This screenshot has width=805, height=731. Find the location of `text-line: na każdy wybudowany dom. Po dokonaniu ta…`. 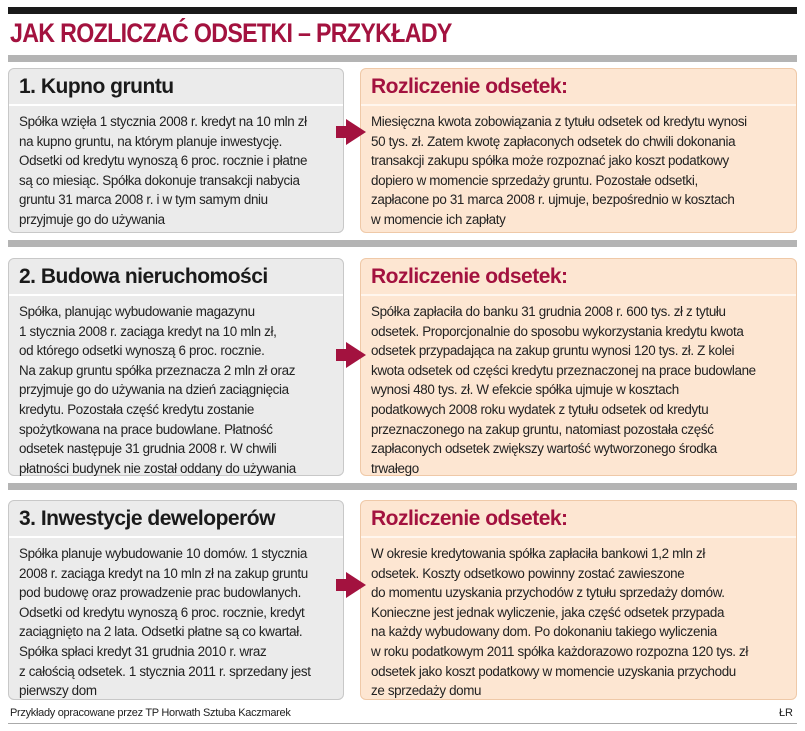

text-line: na każdy wybudowany dom. Po dokonaniu ta… is located at coordinates (544, 632).